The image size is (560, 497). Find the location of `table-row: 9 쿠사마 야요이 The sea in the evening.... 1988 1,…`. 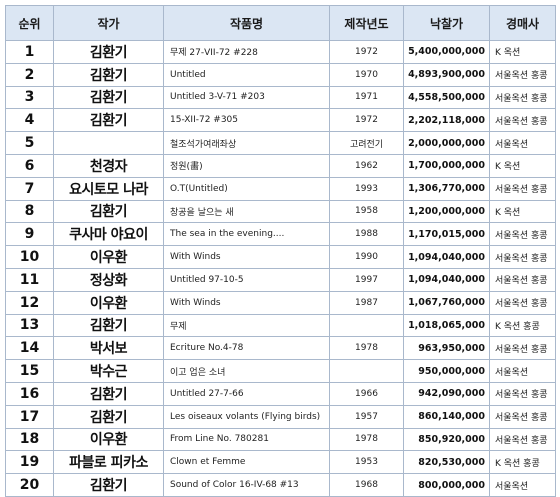

table-row: 9 쿠사마 야요이 The sea in the evening.... 1988 1,… is located at coordinates (280, 234).